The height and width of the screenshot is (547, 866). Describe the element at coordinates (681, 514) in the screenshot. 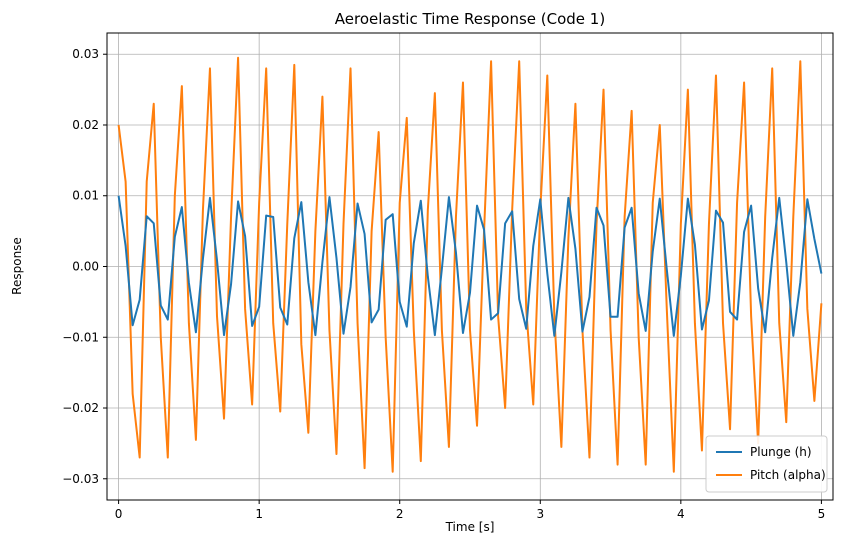

I see `x-tick-label: 4` at that location.